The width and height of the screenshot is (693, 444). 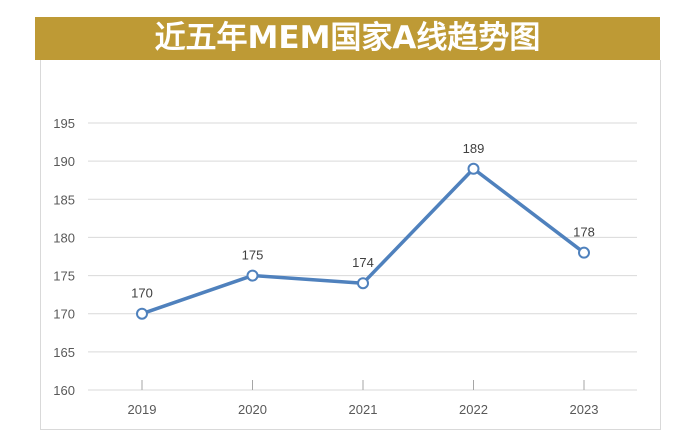 What do you see at coordinates (64, 352) in the screenshot?
I see `y-tick-label: 165` at bounding box center [64, 352].